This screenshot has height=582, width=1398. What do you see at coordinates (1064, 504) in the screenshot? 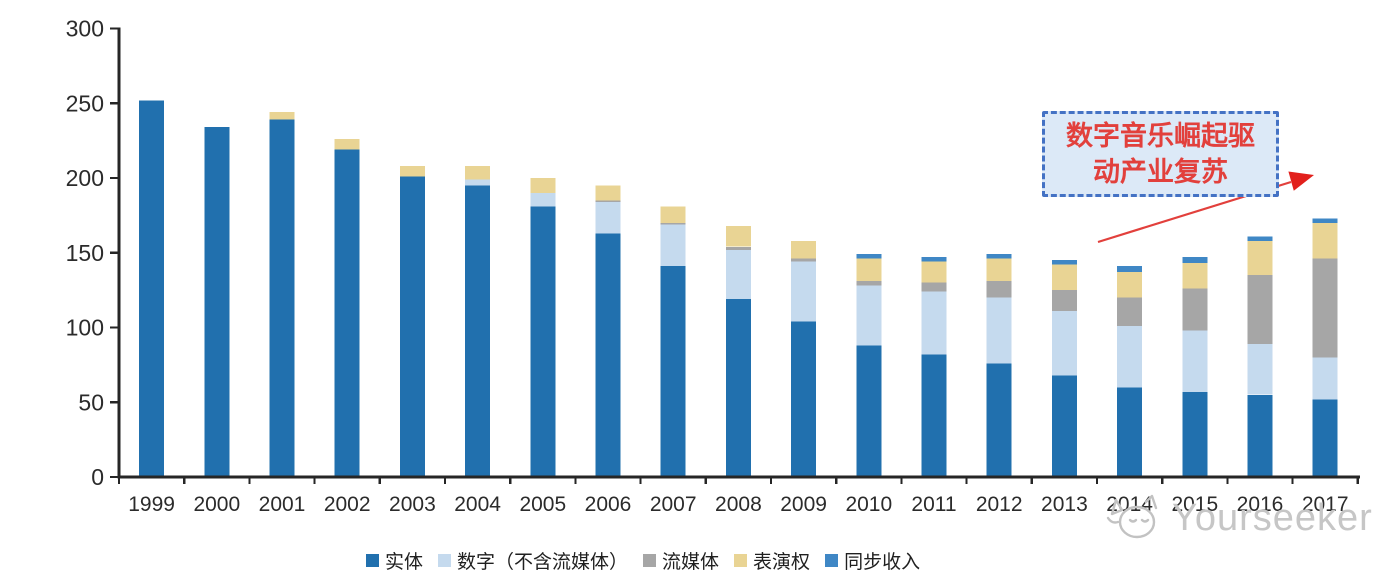
I see `x-tick-label: 2013` at bounding box center [1064, 504].